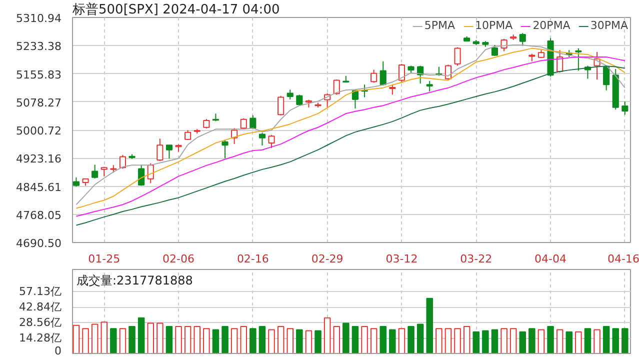  I want to click on x-tick-label: 04-04, so click(550, 259).